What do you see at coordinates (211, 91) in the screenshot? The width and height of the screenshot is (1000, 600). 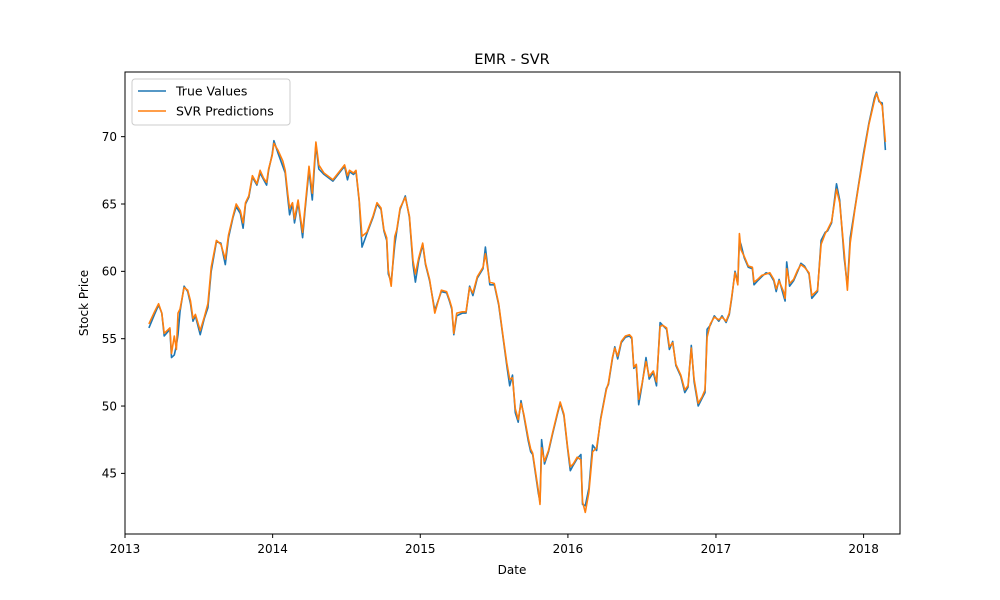 I see `legend-label-true-values: True Values` at bounding box center [211, 91].